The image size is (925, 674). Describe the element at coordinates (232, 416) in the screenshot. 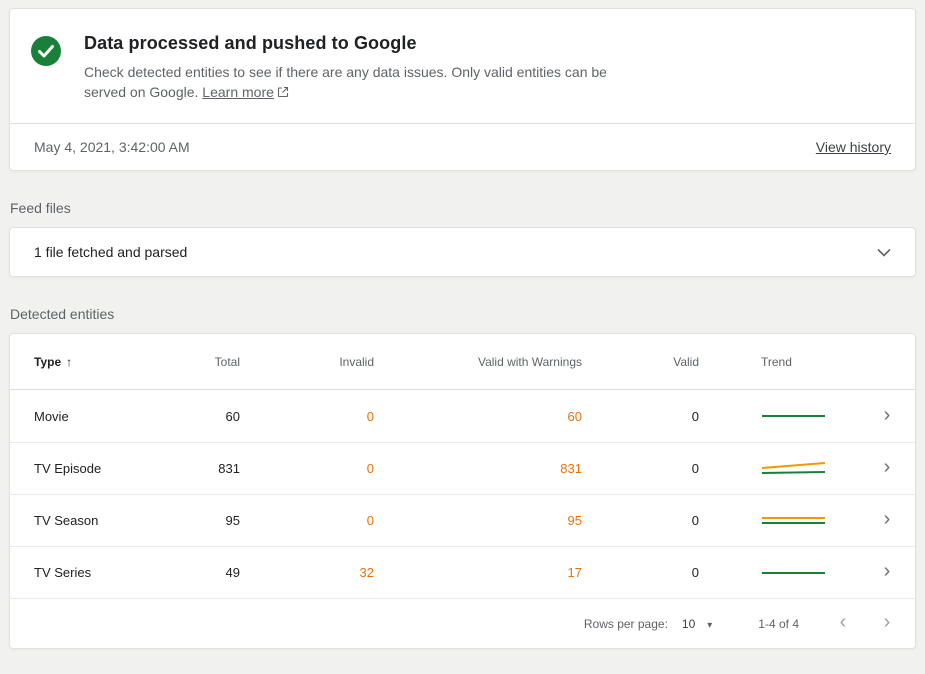

I see `cell-total: 60` at that location.